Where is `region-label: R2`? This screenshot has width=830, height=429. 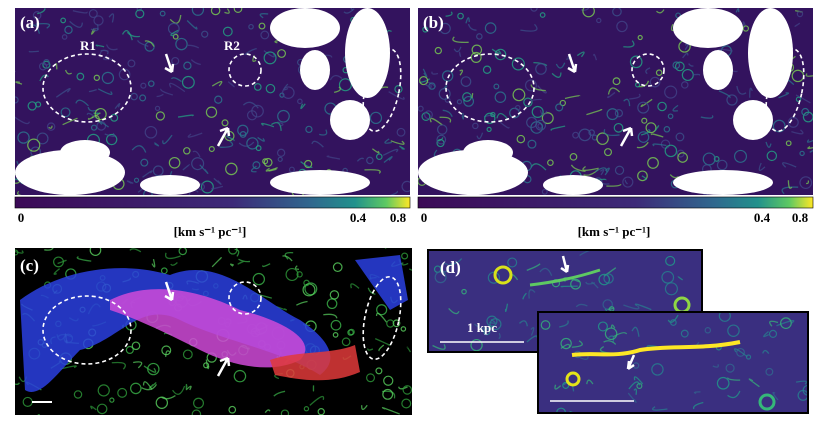
region-label: R2 is located at coordinates (232, 45).